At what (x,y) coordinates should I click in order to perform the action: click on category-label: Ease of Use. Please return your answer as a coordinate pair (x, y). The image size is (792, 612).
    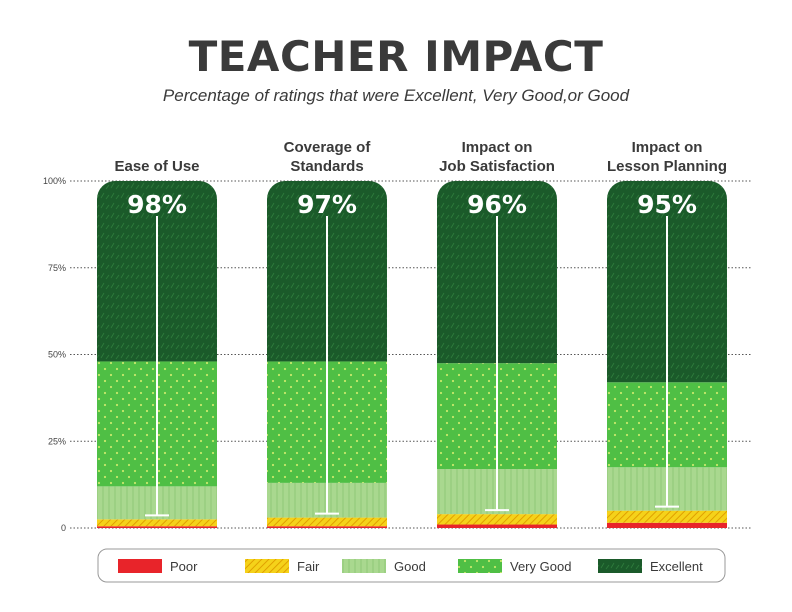
    Looking at the image, I should click on (156, 166).